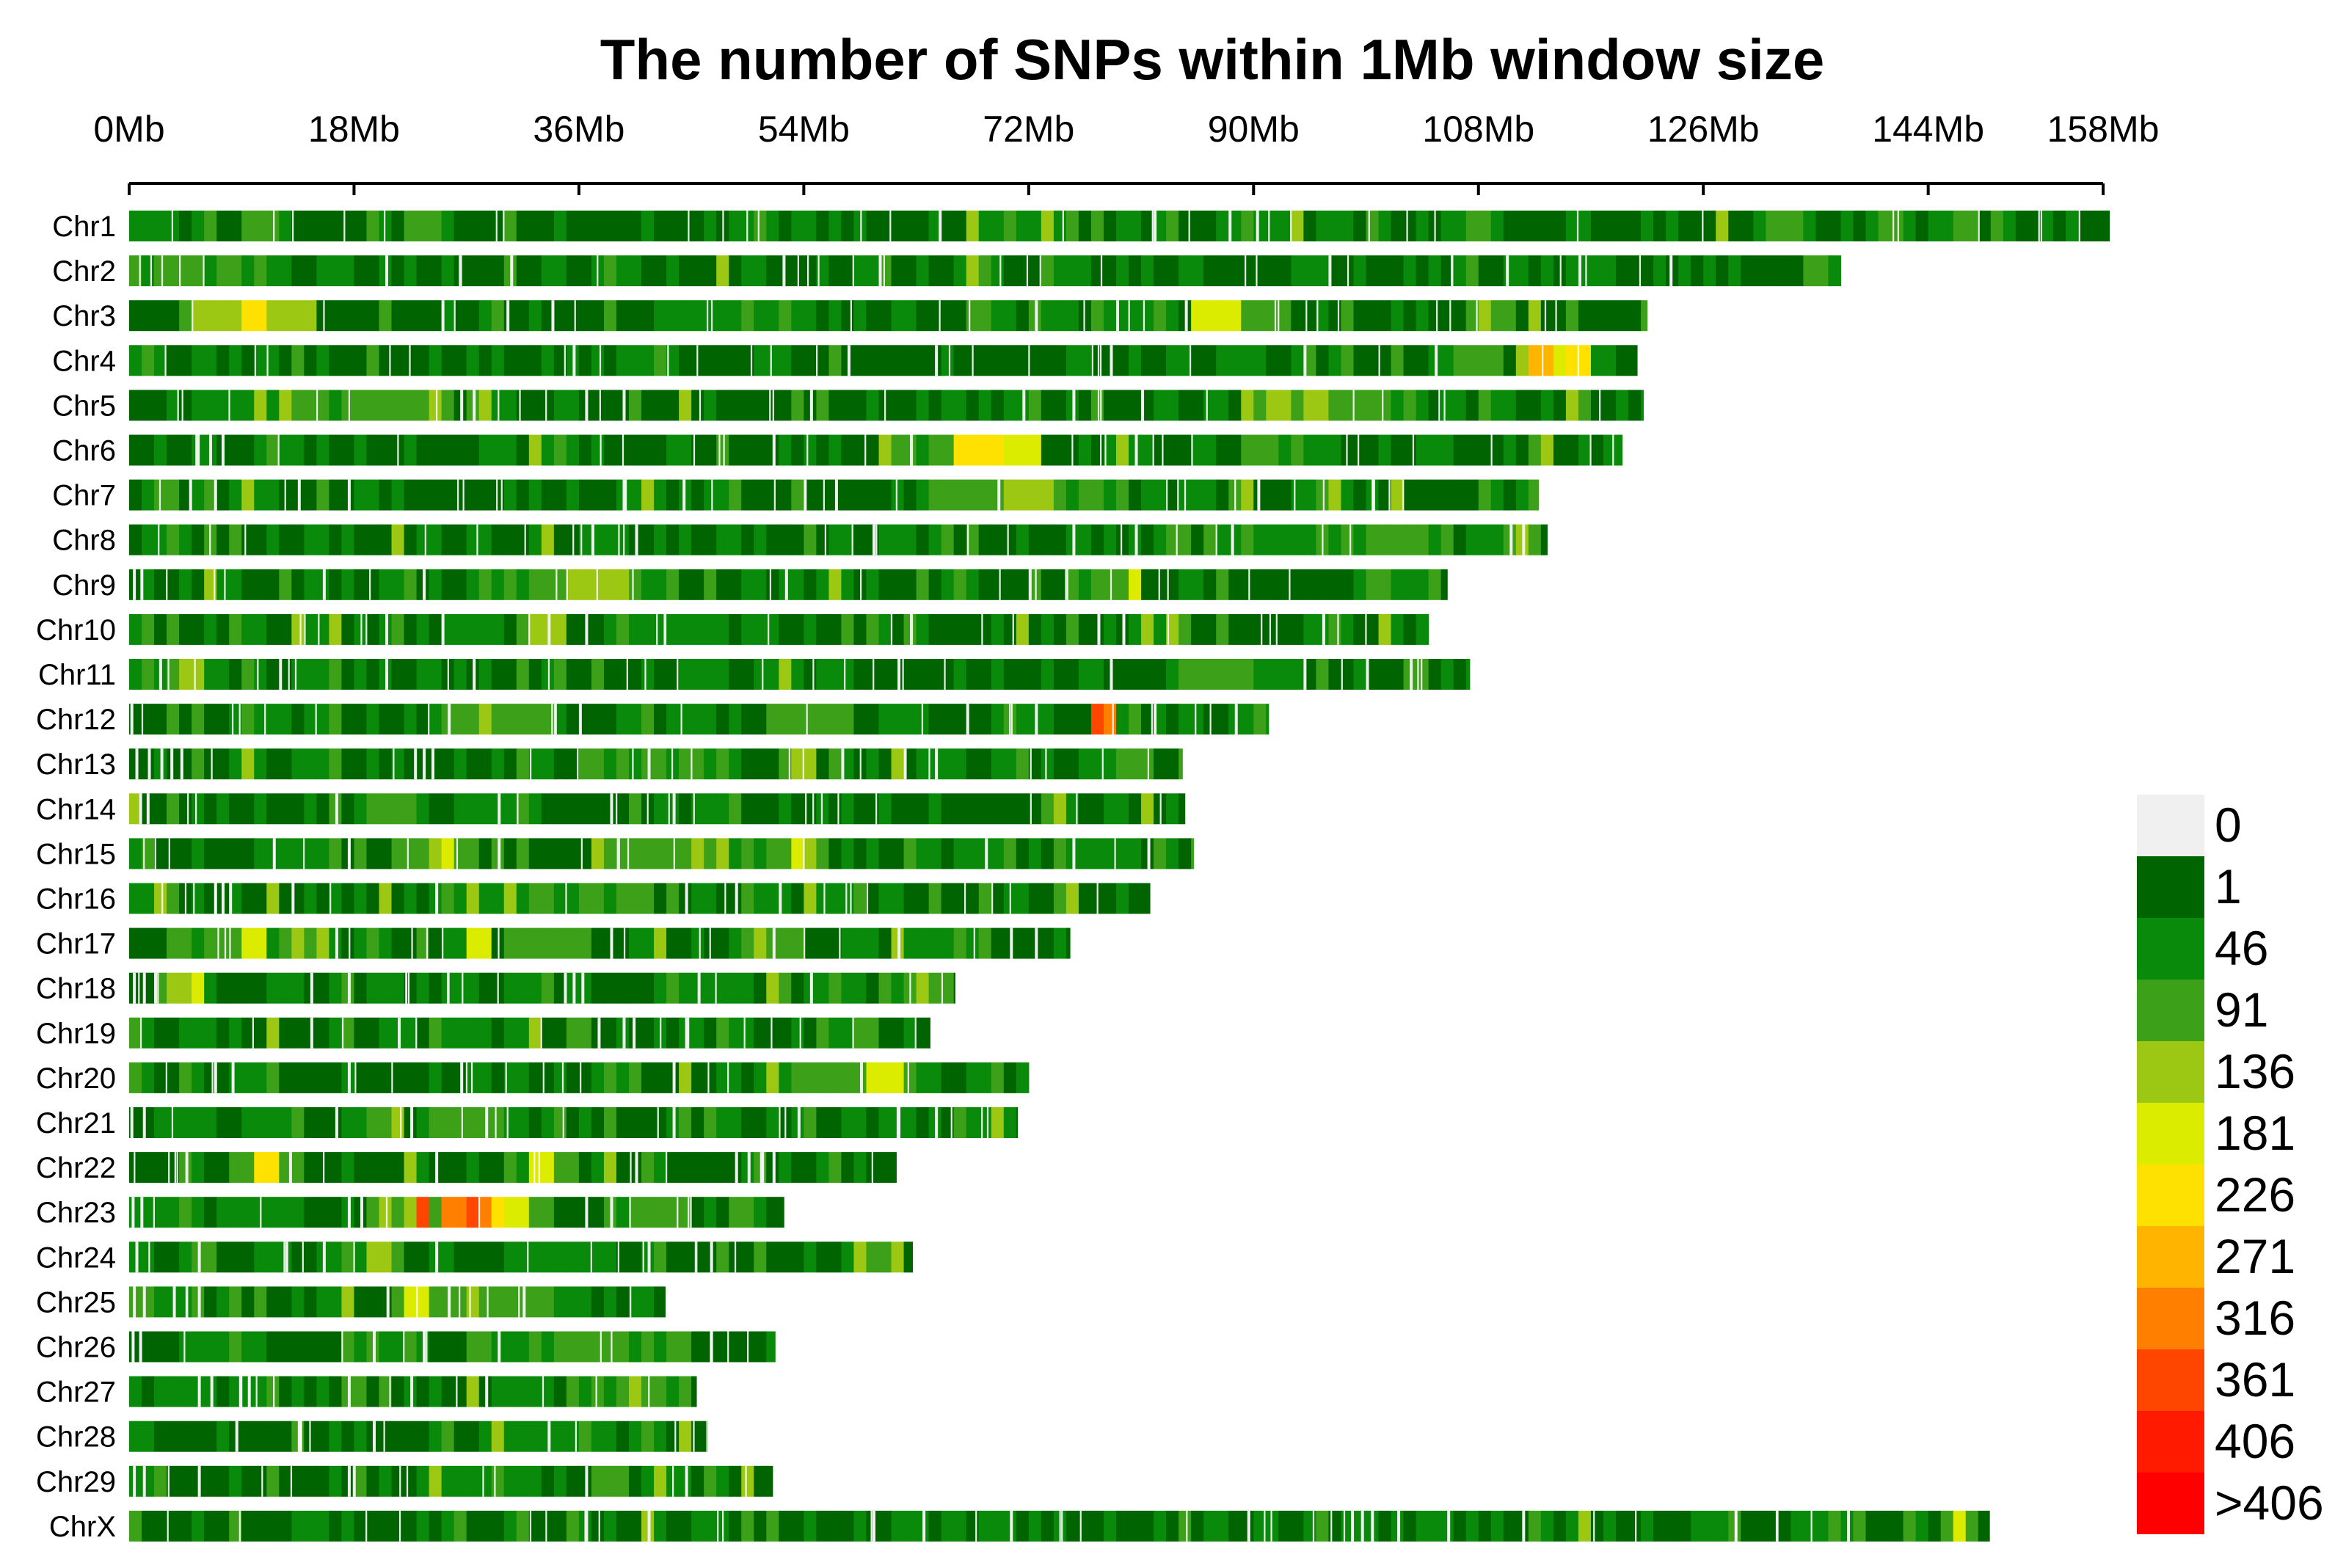 The image size is (2335, 1568). What do you see at coordinates (2170, 887) in the screenshot?
I see `legend-swatch` at bounding box center [2170, 887].